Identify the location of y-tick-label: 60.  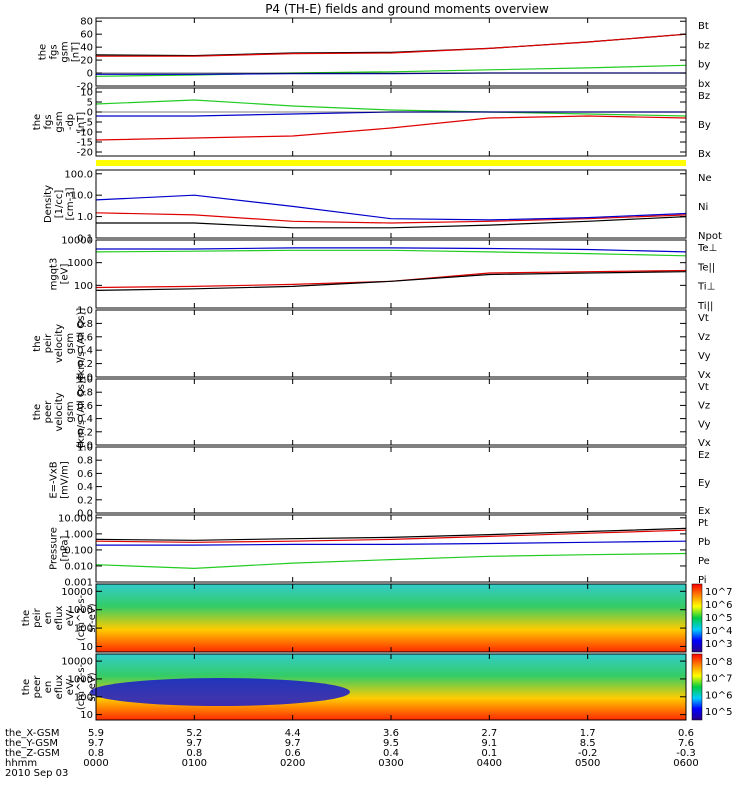
(86, 35).